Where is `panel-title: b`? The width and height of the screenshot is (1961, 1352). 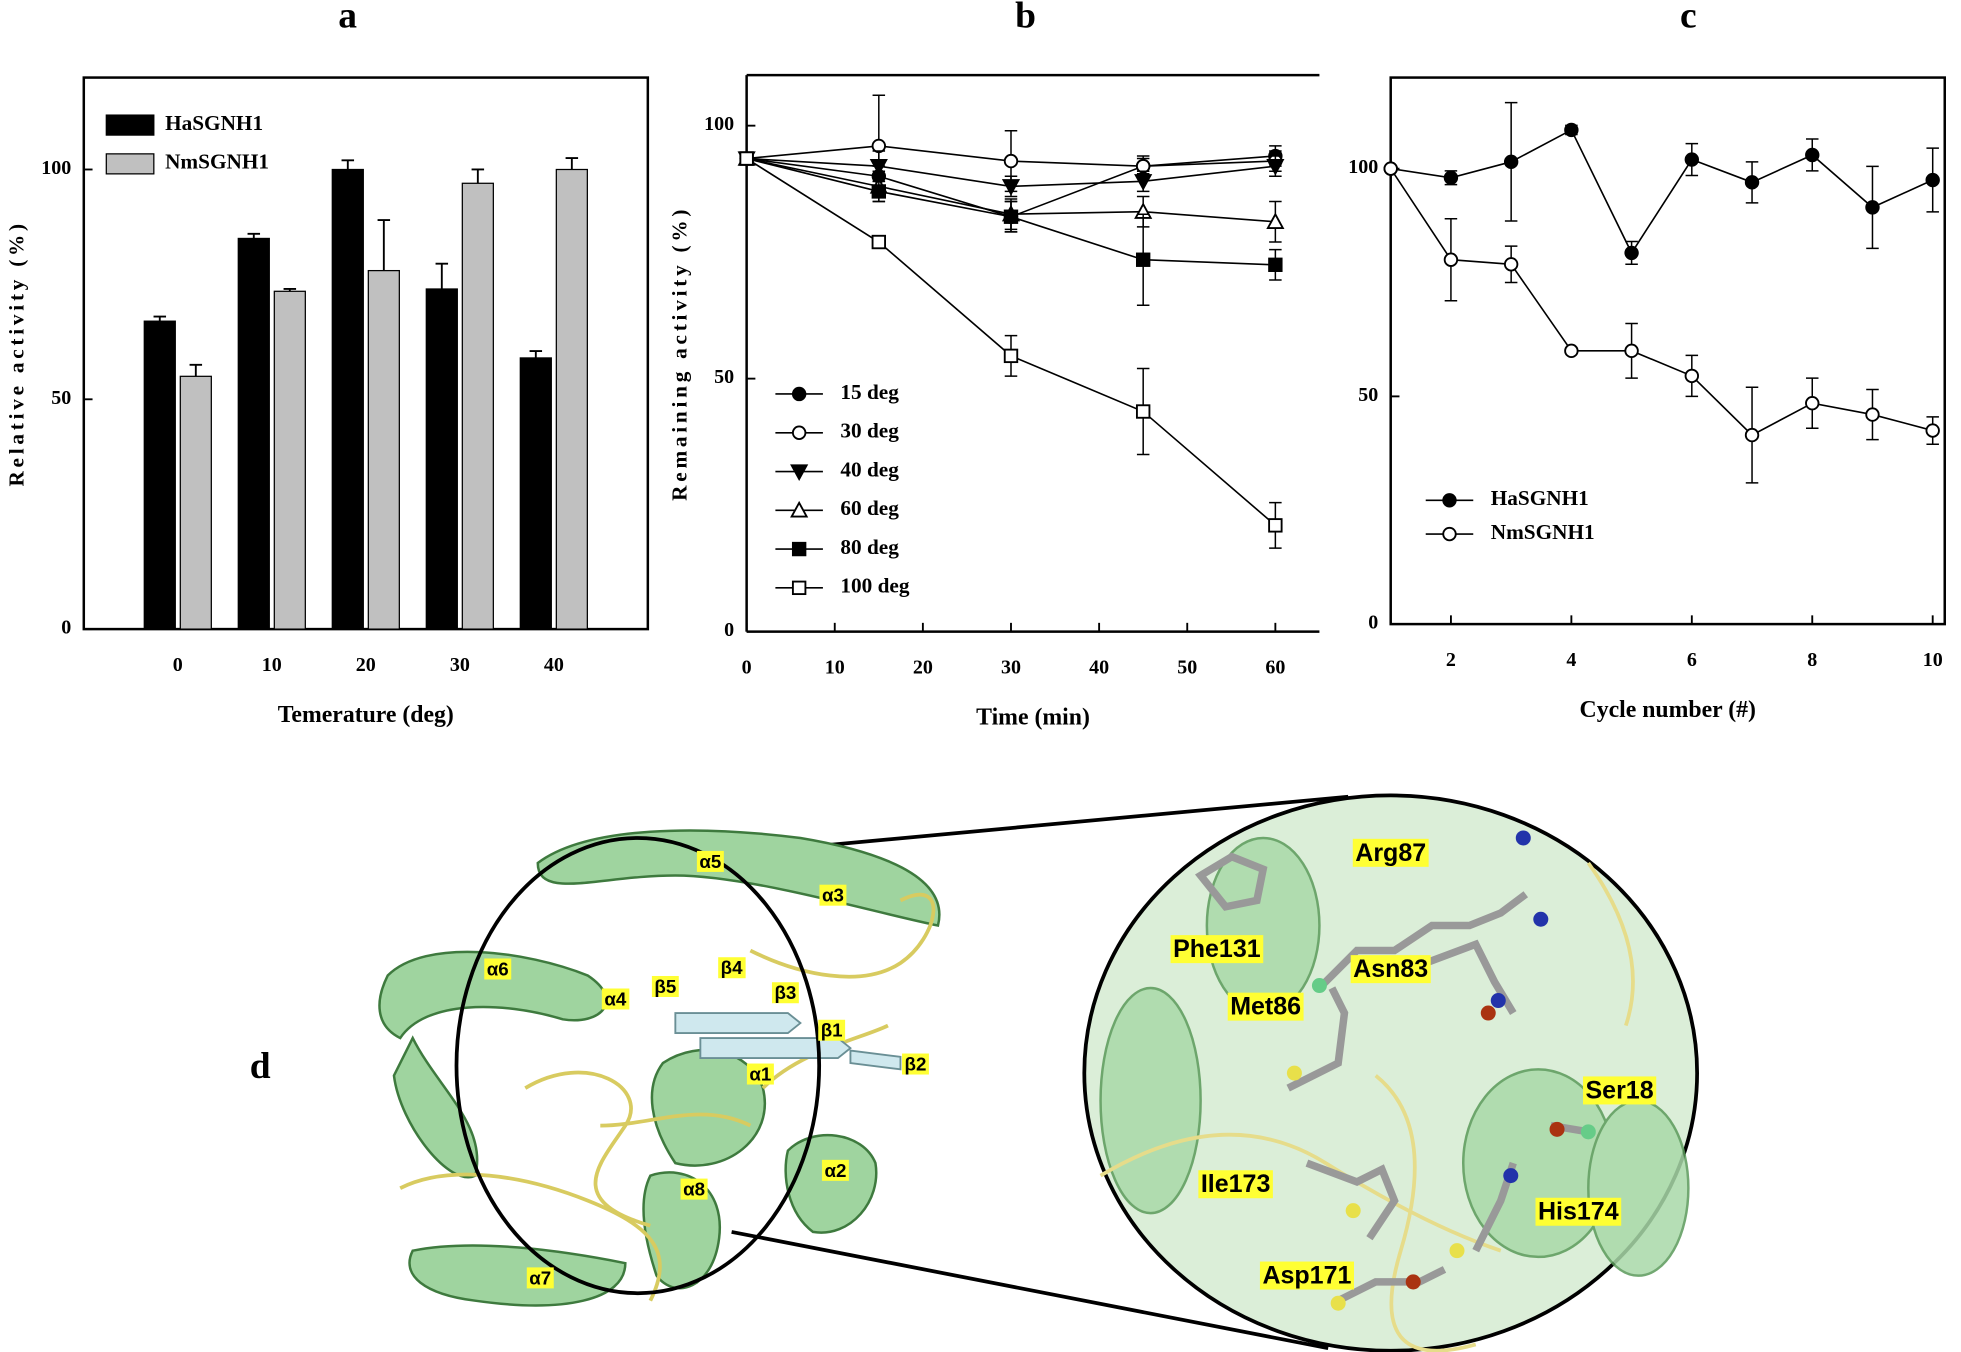
panel-title: b is located at coordinates (1025, 18).